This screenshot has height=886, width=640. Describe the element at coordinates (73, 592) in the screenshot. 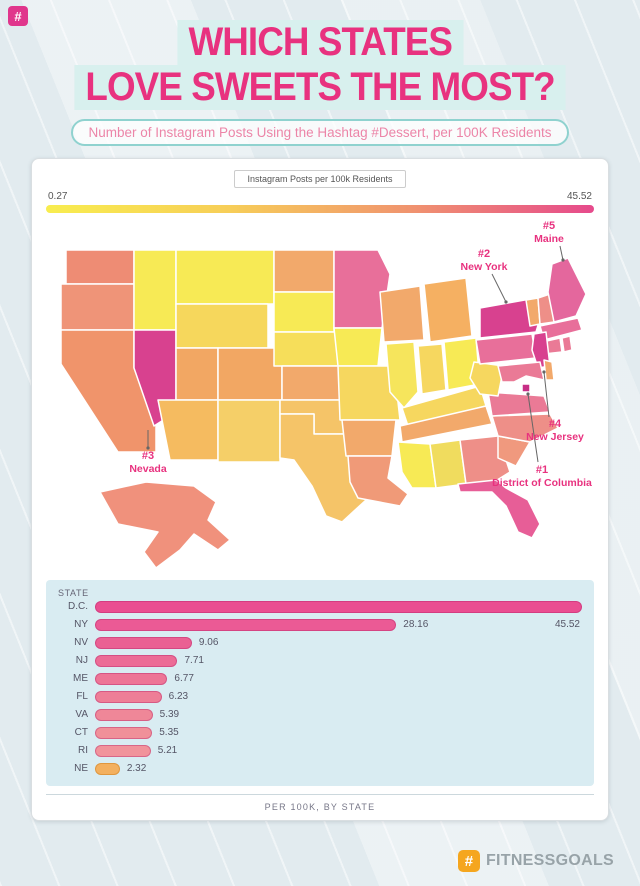

I see `bar-chart-column-header: STATE` at that location.